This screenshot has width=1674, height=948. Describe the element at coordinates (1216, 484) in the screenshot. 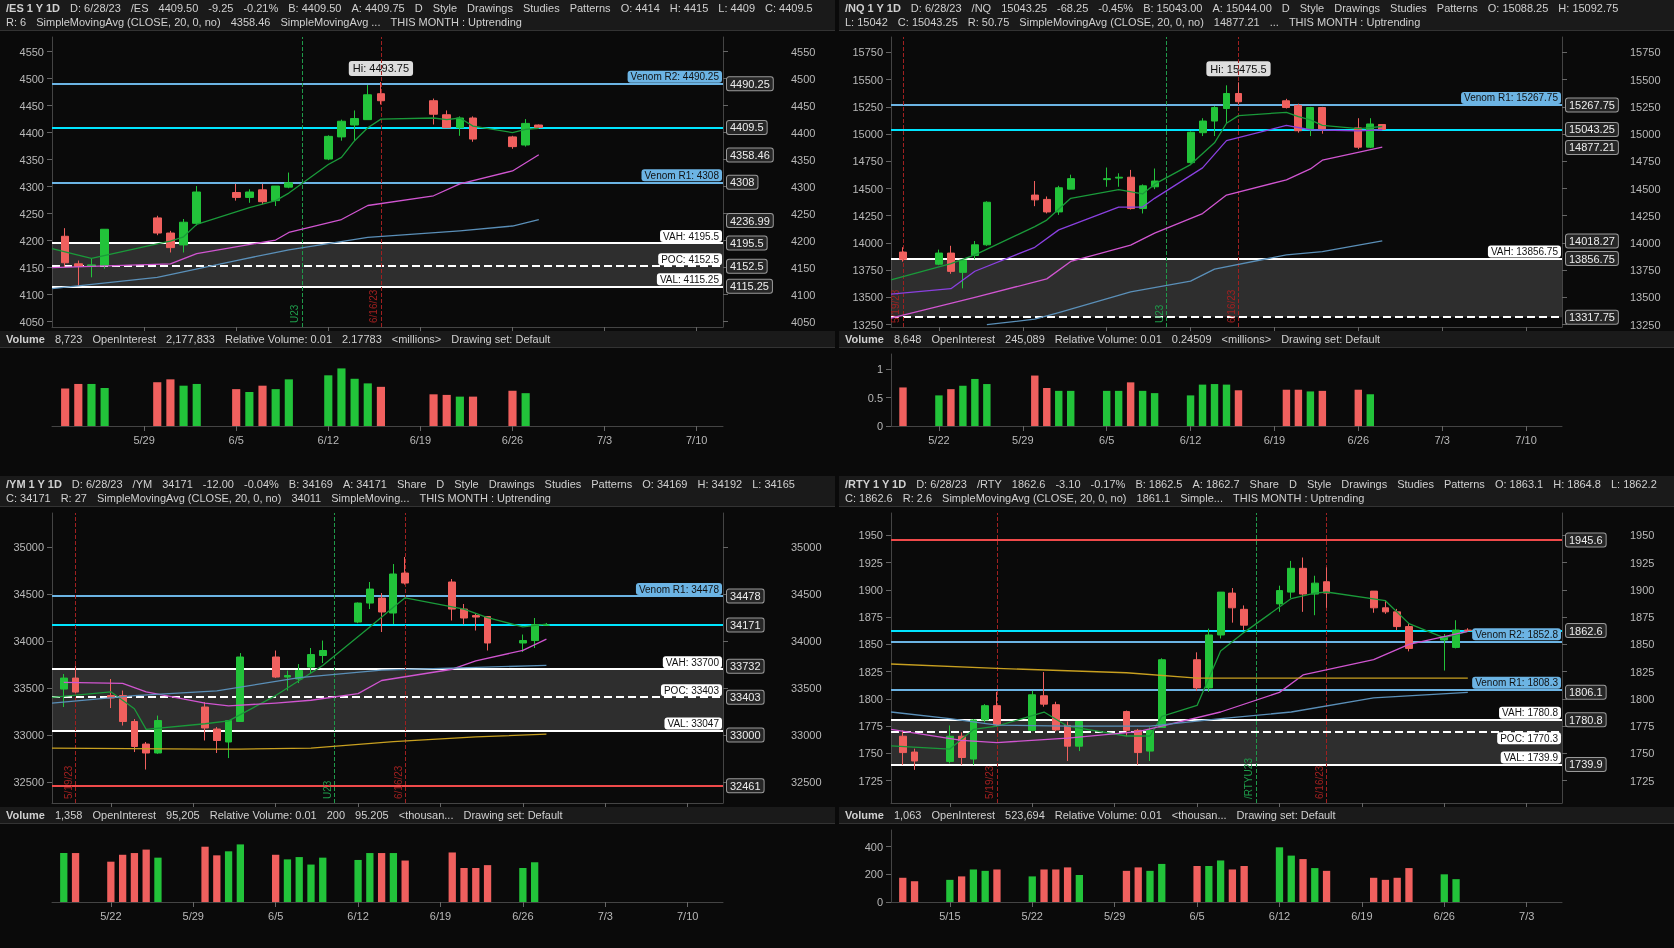

I see `text: A: 1862.7` at that location.